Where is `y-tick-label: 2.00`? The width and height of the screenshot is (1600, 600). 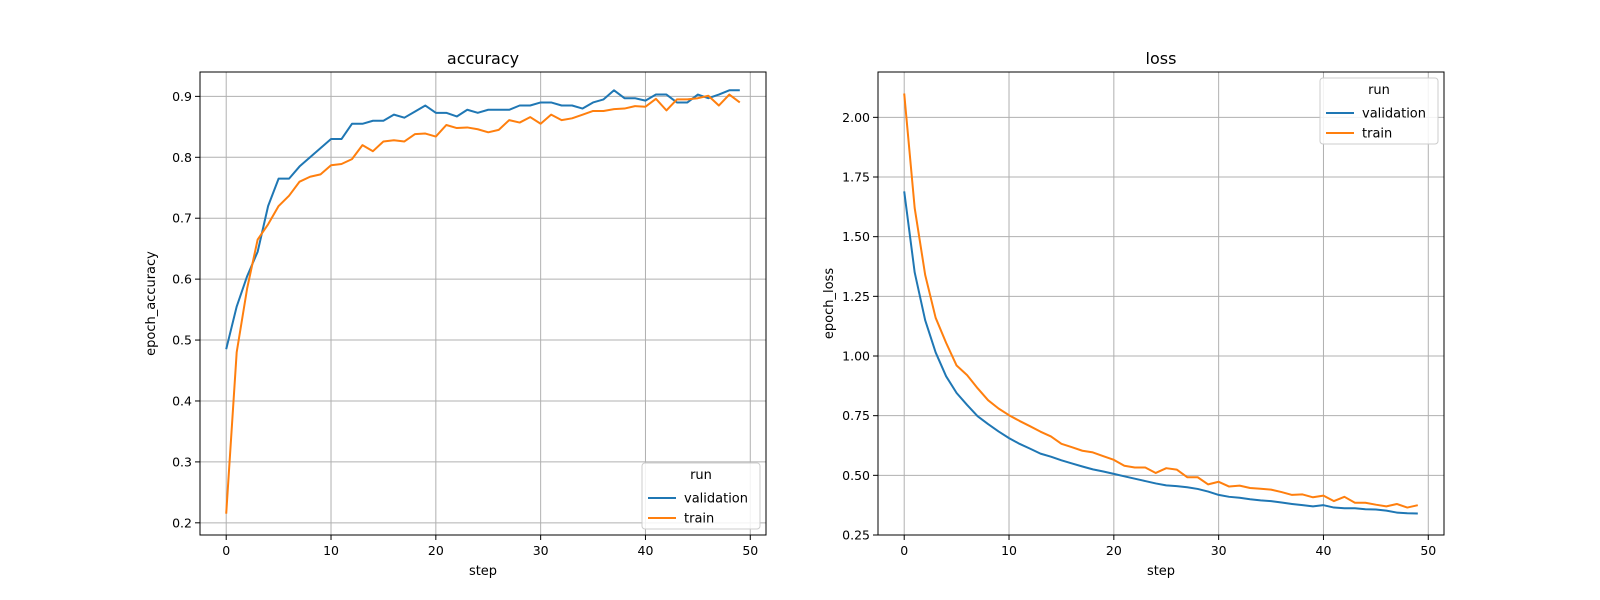
y-tick-label: 2.00 is located at coordinates (856, 117).